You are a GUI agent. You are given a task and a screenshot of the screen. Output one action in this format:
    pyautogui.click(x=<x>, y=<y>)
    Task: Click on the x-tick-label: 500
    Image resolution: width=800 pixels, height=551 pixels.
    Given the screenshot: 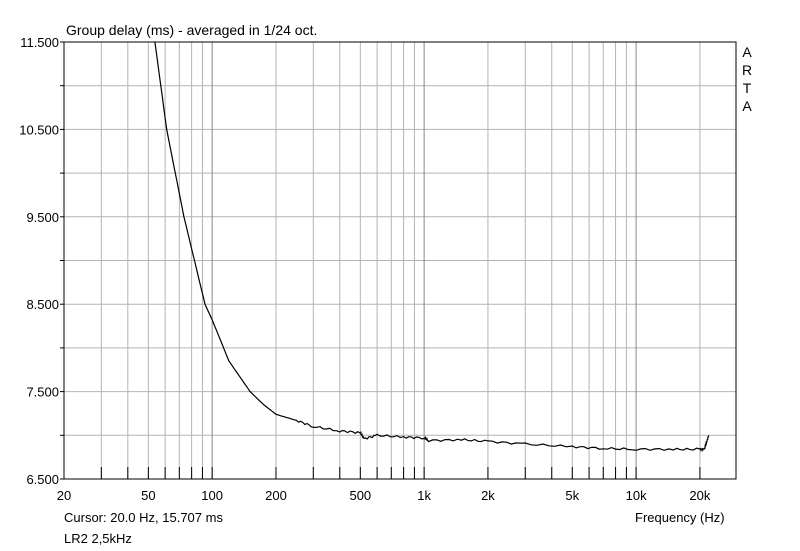 What is the action you would take?
    pyautogui.click(x=360, y=495)
    